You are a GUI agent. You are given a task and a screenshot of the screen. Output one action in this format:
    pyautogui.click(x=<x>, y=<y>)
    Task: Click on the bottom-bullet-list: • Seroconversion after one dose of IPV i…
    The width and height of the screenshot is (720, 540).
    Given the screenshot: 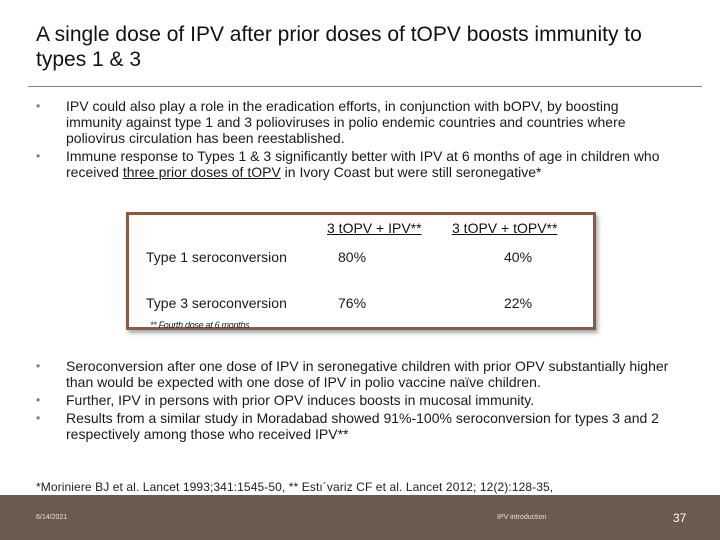 What is the action you would take?
    pyautogui.click(x=356, y=401)
    